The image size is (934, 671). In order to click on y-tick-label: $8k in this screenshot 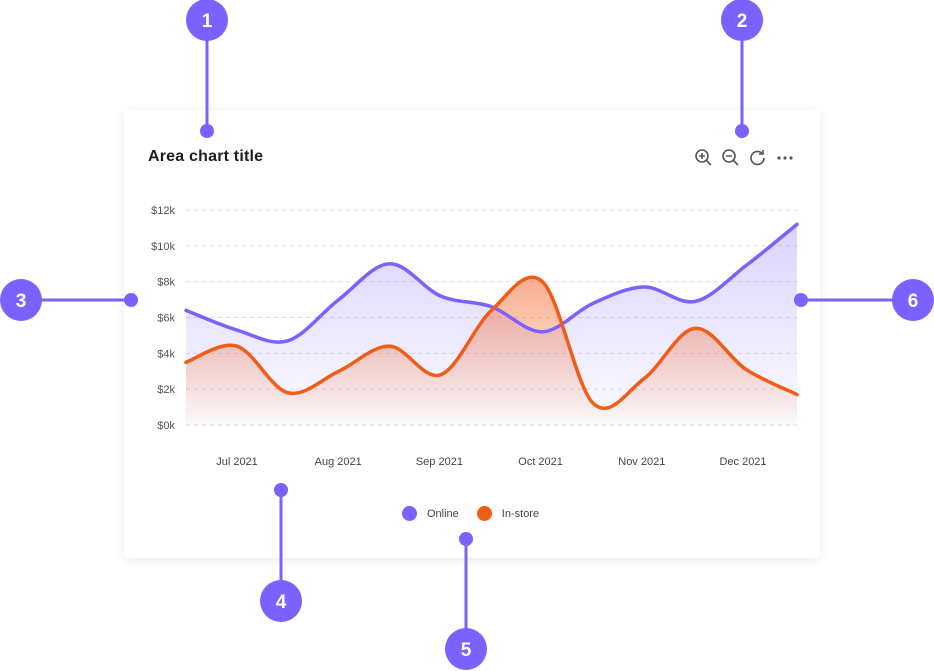, I will do `click(166, 283)`.